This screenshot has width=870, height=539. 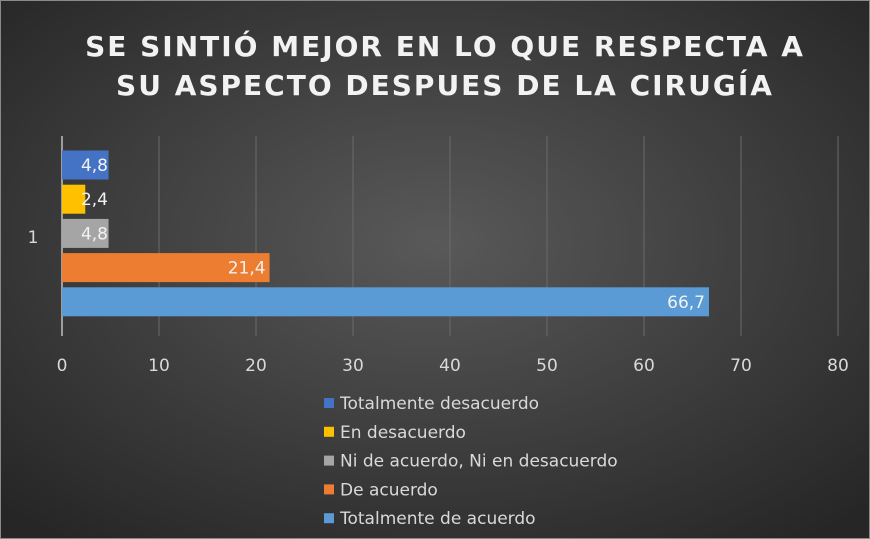 I want to click on chart-title: SE SINTIÓ MEJOR EN LO QUE RESPECTA A, so click(x=445, y=46).